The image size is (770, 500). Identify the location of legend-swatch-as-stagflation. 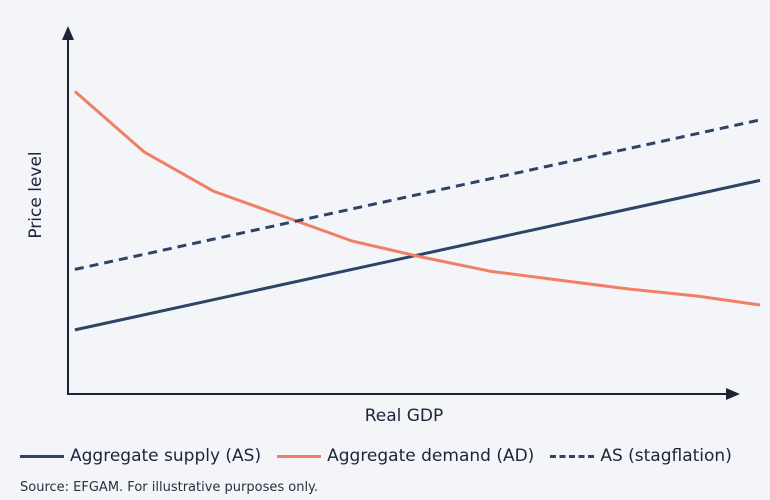
(572, 456).